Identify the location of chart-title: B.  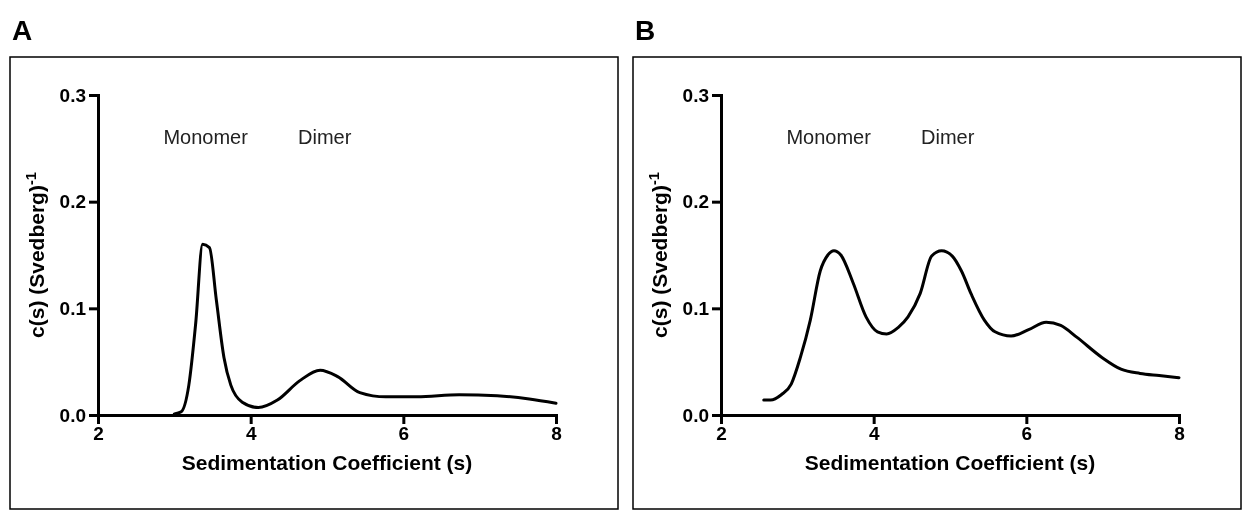
(645, 30).